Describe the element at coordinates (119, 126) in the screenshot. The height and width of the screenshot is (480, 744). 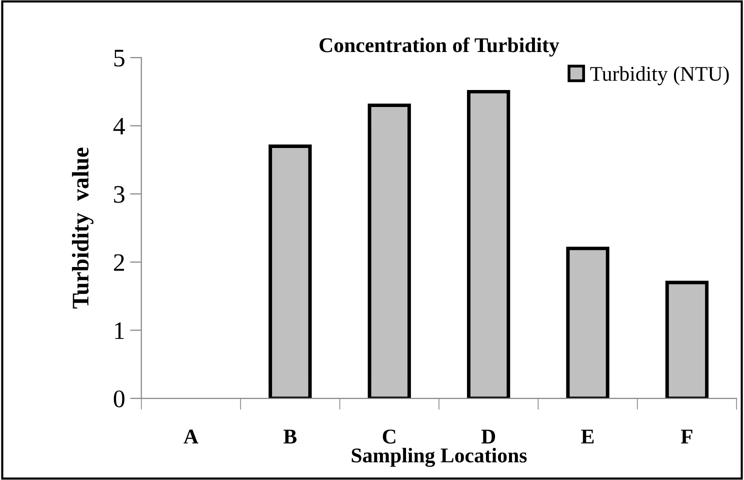
I see `y-tick-label: 4` at that location.